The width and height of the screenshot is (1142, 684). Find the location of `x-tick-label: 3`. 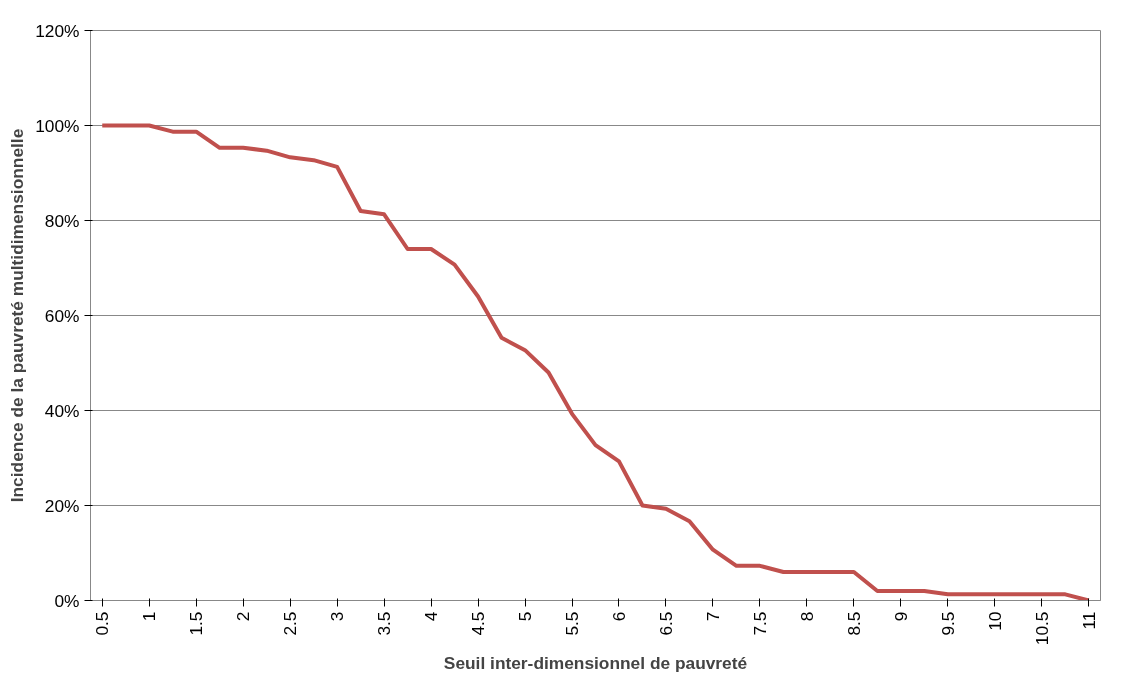

x-tick-label: 3 is located at coordinates (337, 616).